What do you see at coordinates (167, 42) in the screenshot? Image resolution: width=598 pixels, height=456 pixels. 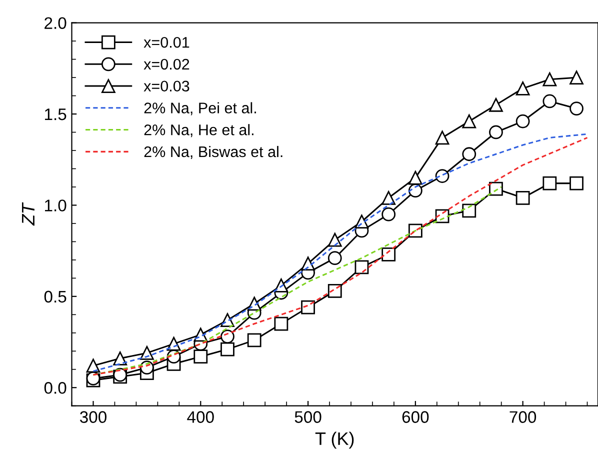 I see `legend-label: x=0.01` at bounding box center [167, 42].